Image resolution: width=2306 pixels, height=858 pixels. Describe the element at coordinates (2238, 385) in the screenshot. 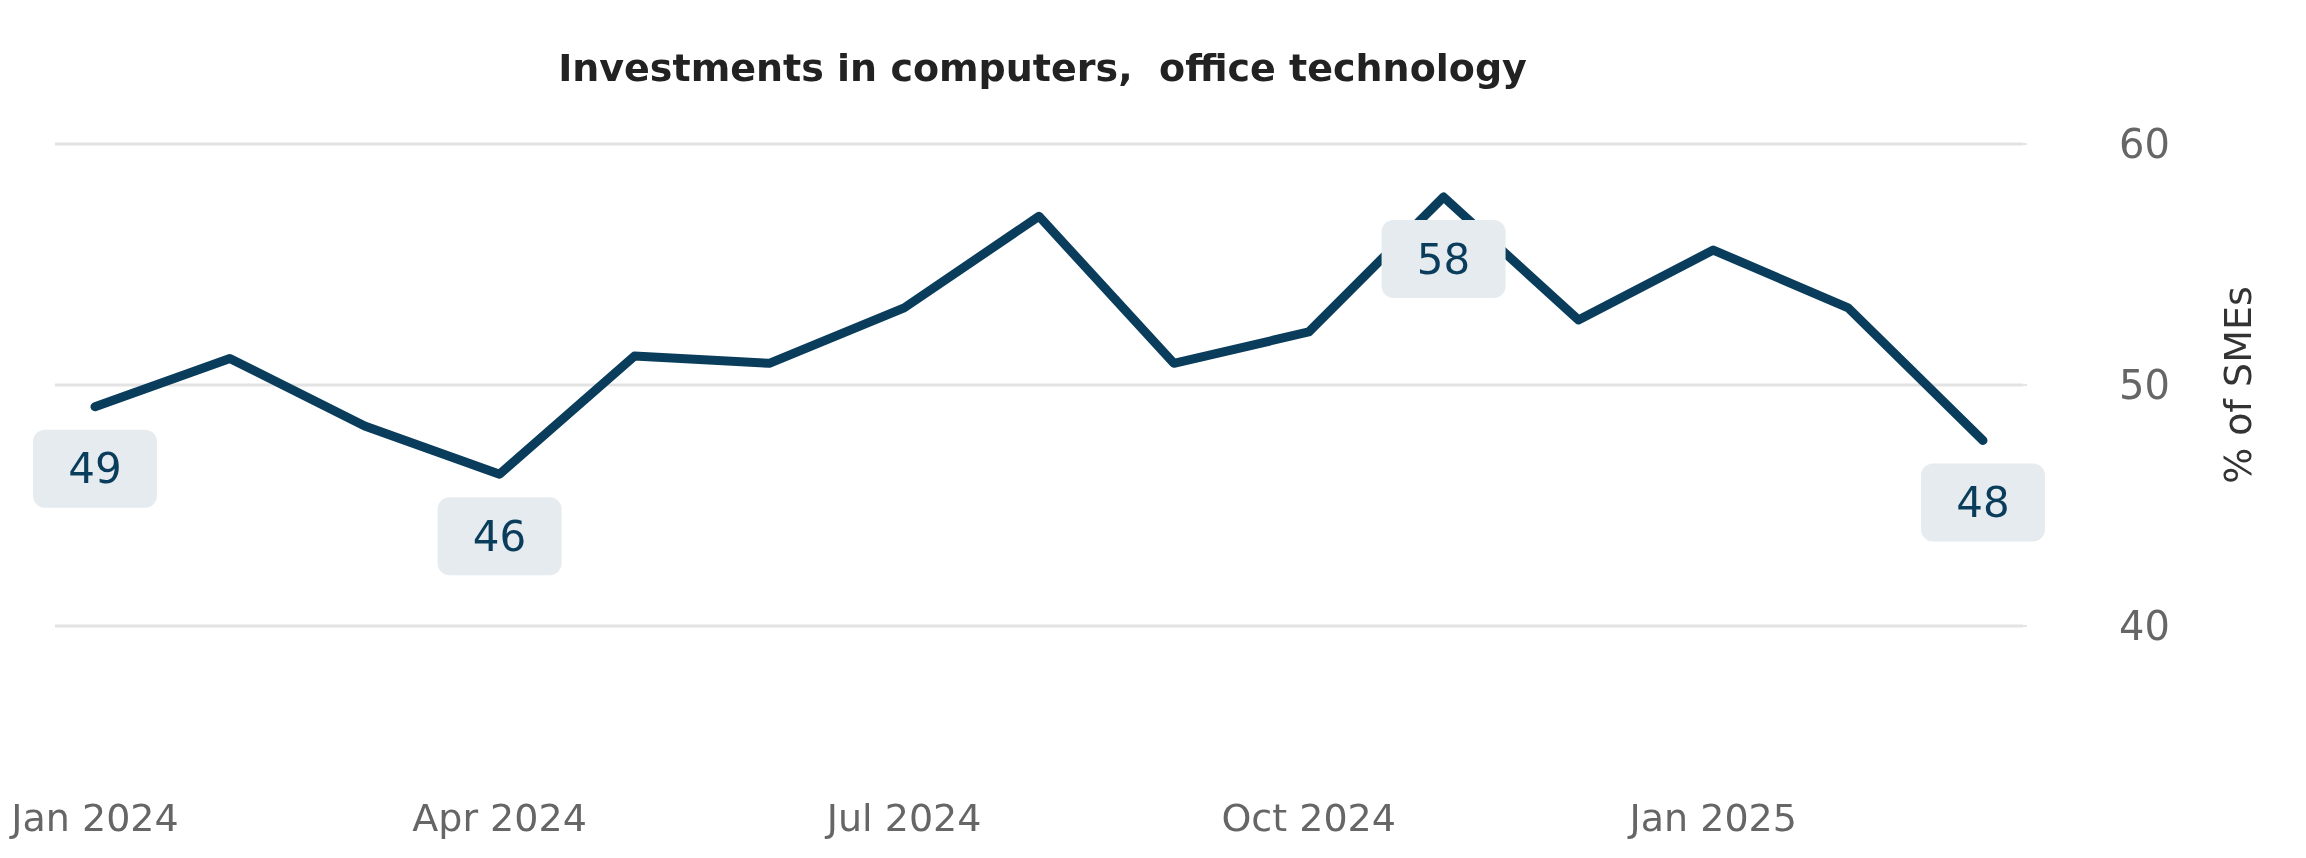

I see `y-axis-title: % of SMEs` at that location.